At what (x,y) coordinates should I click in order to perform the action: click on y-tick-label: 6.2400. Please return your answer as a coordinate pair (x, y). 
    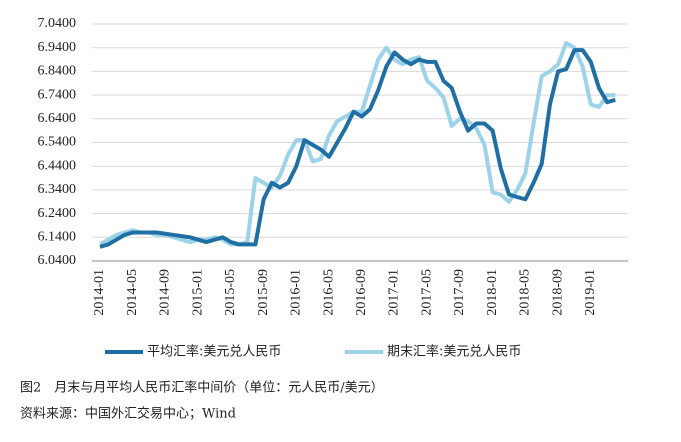
    Looking at the image, I should click on (57, 213).